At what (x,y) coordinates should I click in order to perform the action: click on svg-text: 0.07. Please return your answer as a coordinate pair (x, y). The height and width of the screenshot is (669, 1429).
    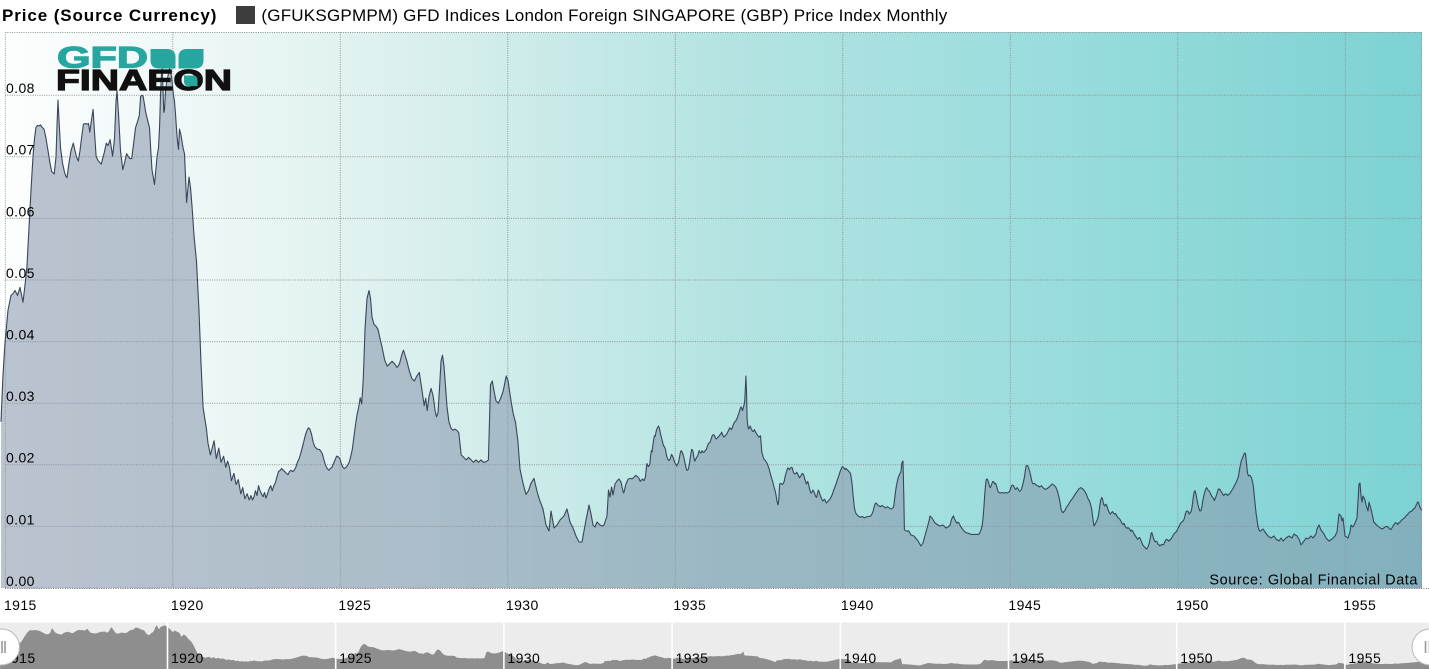
    Looking at the image, I should click on (20, 150).